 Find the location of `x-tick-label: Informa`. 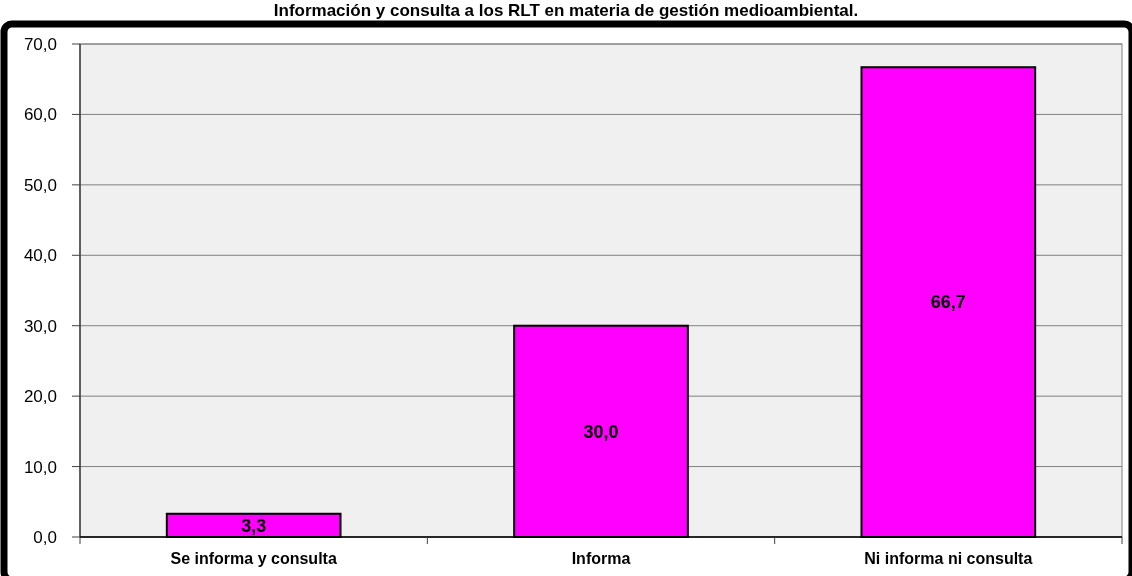

x-tick-label: Informa is located at coordinates (601, 558).